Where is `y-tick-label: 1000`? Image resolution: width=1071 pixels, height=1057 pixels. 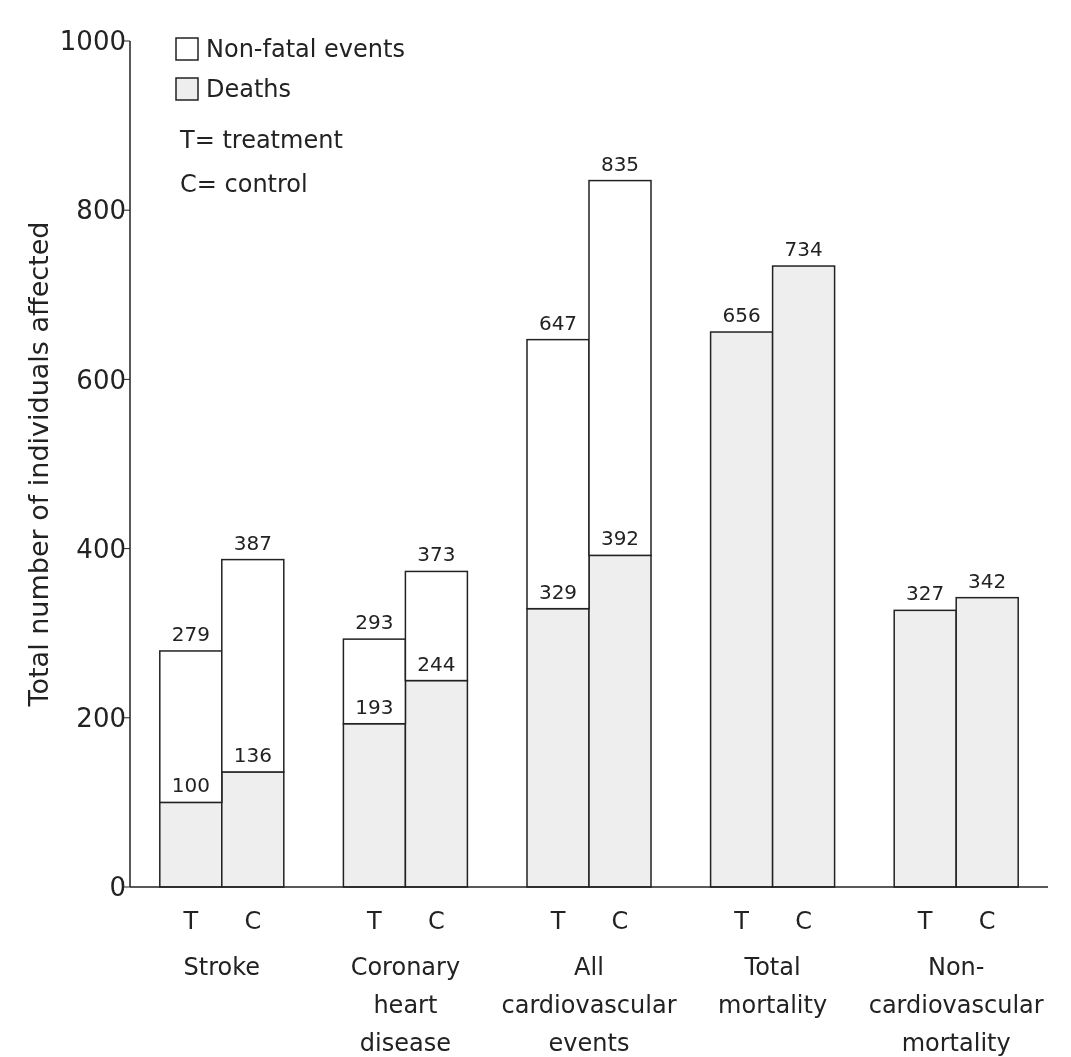 y-tick-label: 1000 is located at coordinates (92, 41).